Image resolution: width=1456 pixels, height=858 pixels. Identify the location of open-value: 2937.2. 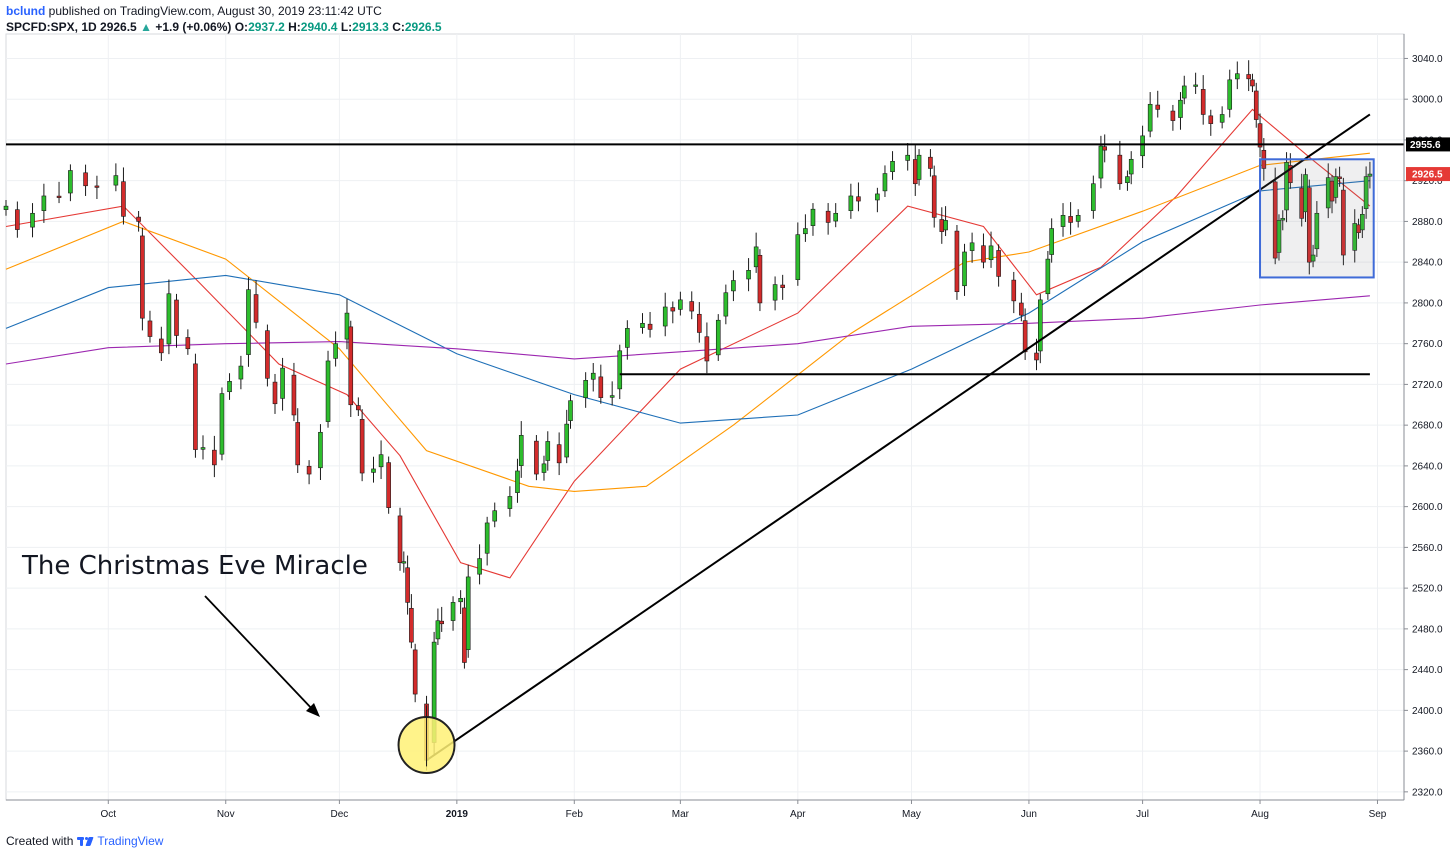
(266, 27).